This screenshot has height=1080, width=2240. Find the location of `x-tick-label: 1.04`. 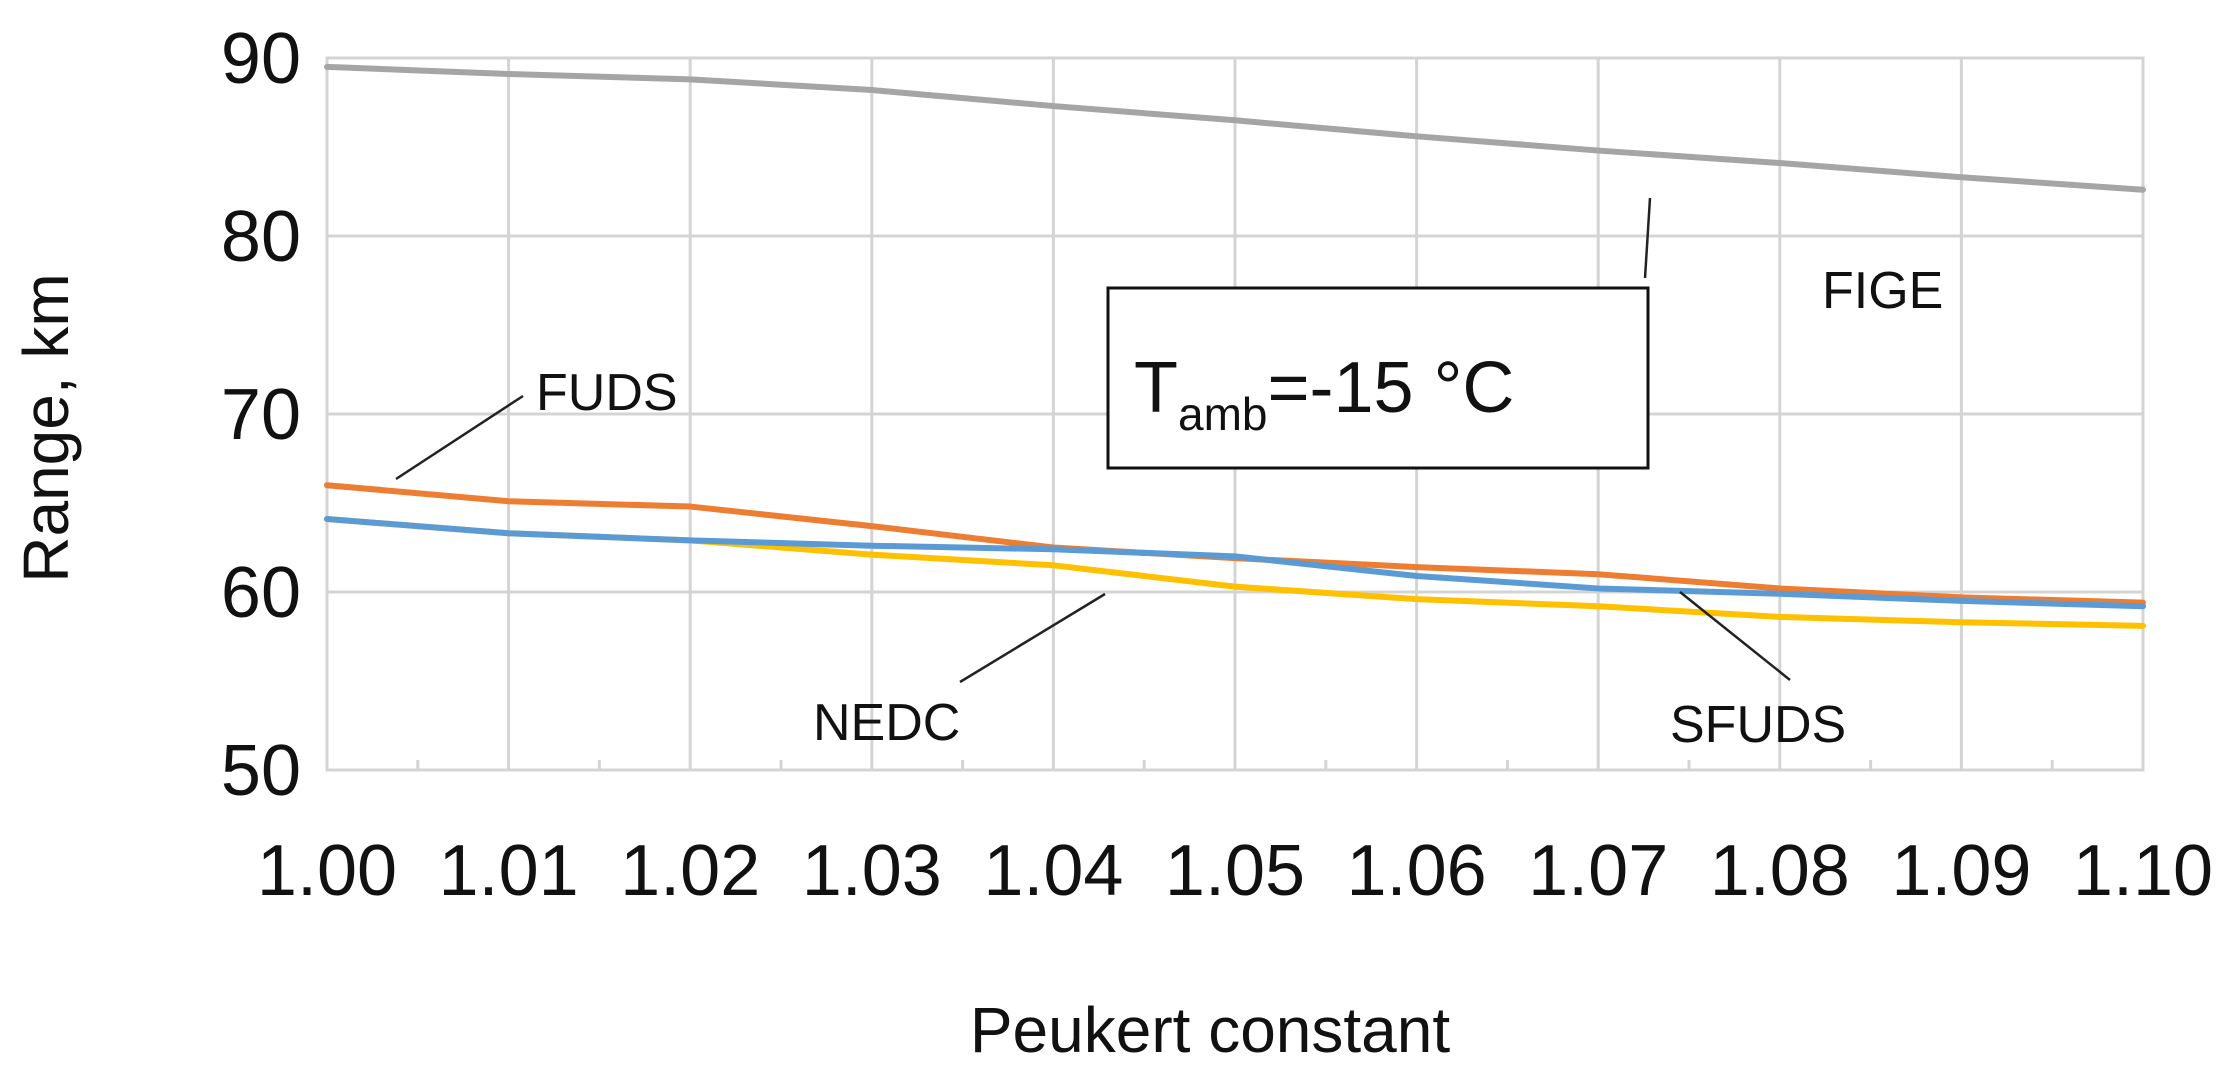

x-tick-label: 1.04 is located at coordinates (1053, 871).